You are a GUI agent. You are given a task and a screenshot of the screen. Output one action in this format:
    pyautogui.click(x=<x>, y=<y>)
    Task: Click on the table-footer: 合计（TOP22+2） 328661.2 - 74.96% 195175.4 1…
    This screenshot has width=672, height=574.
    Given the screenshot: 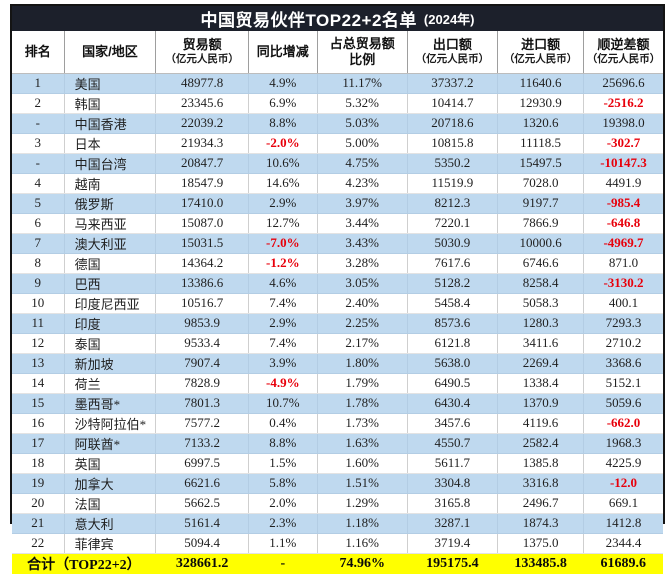 What is the action you would take?
    pyautogui.click(x=337, y=563)
    